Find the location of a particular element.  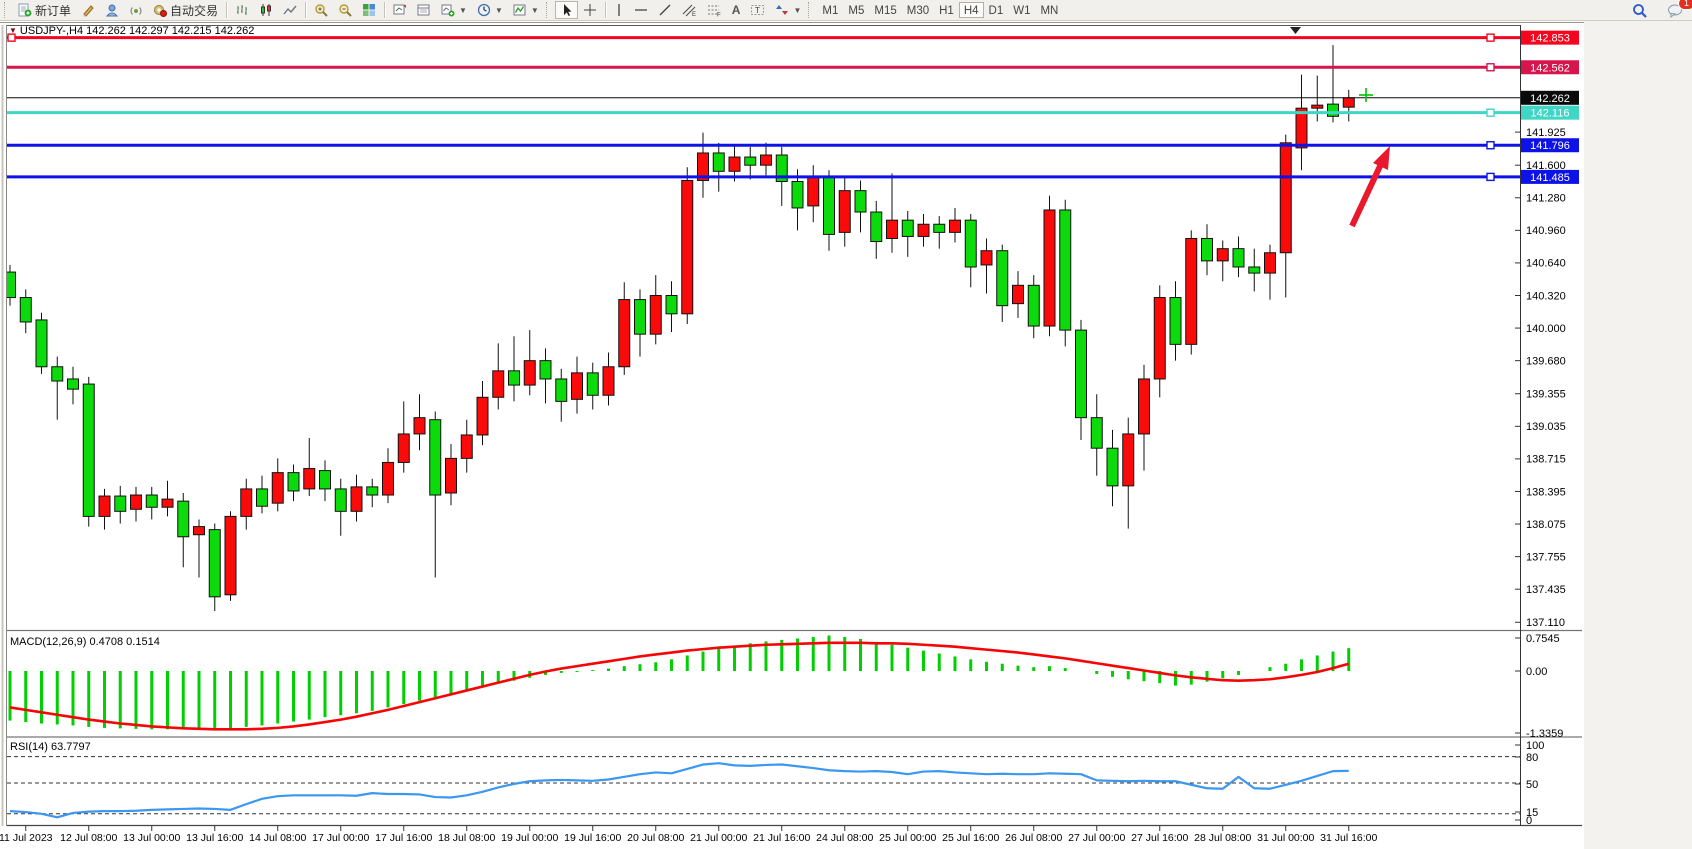

timeframe-M5: M5 is located at coordinates (856, 10).